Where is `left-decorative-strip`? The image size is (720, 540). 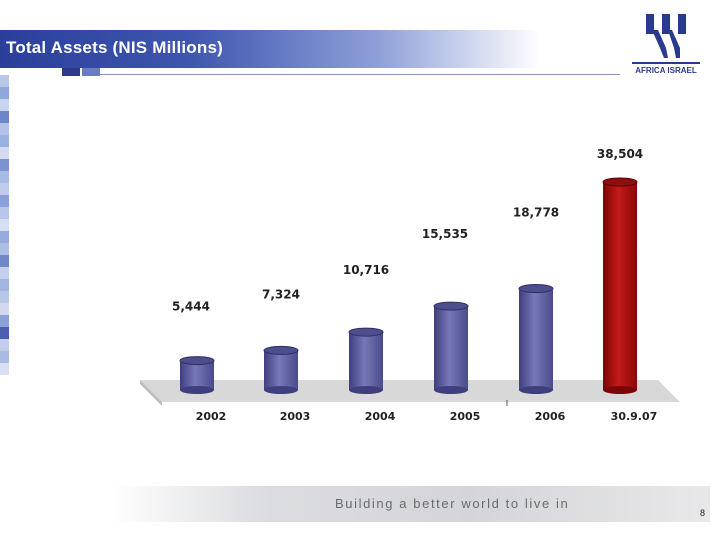
left-decorative-strip is located at coordinates (4, 225).